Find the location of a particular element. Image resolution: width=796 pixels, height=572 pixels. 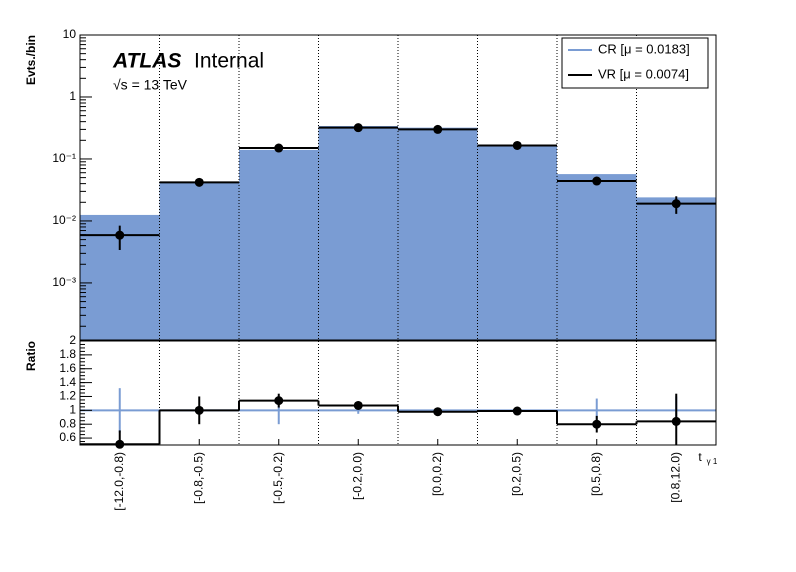

y-tick-label: 1.4 is located at coordinates (67, 382).